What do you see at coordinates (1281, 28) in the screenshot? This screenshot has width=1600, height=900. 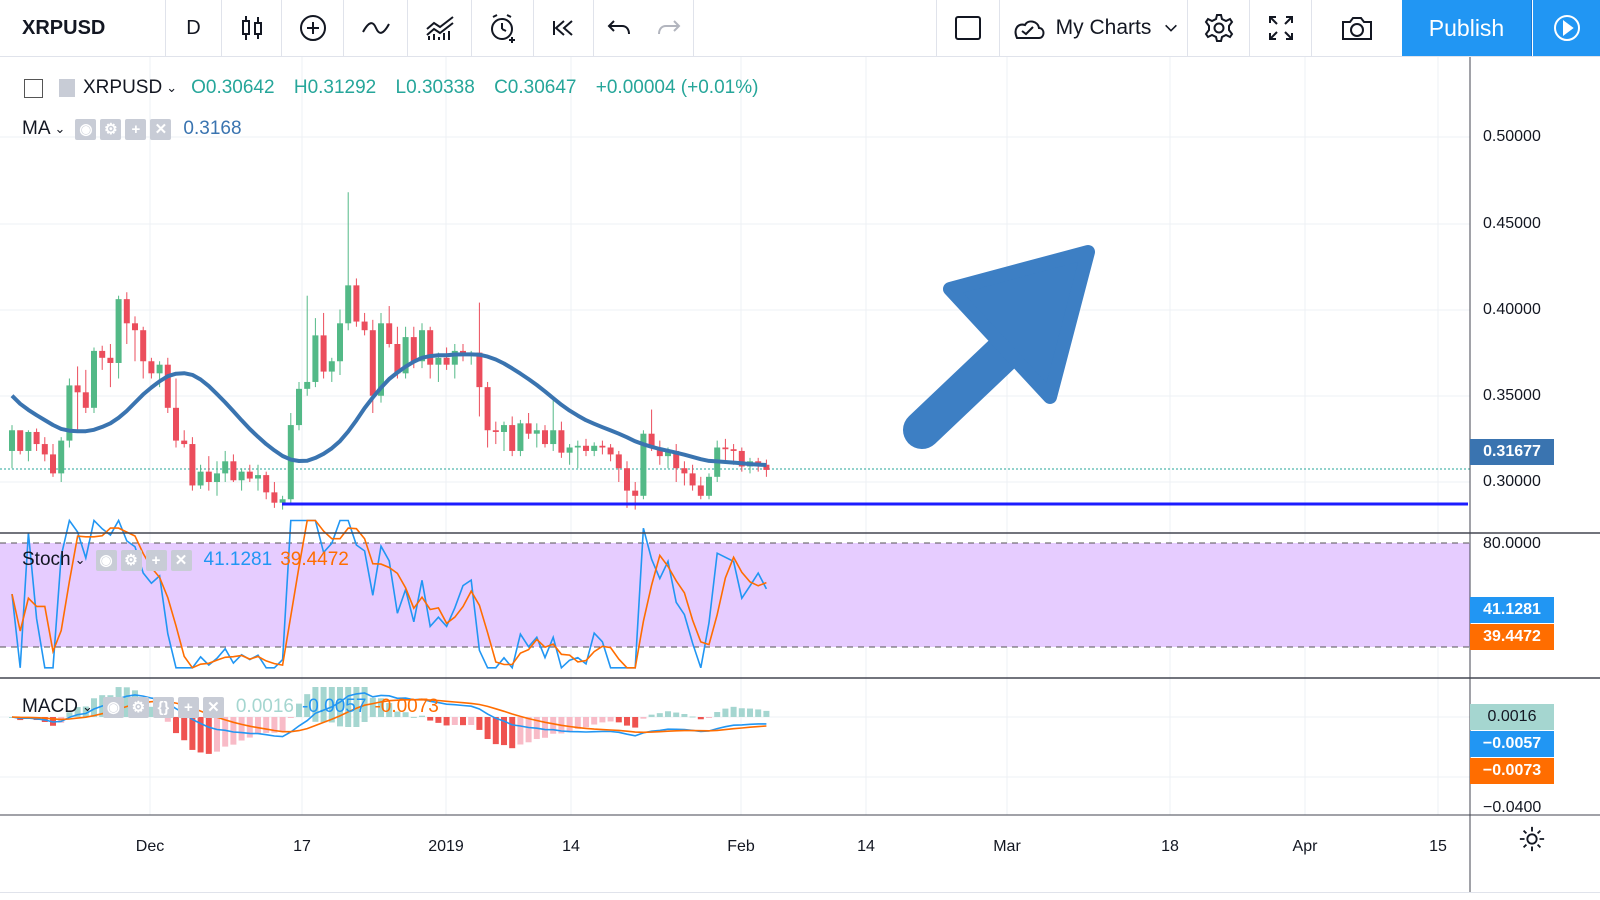 I see `fullscreen-button` at bounding box center [1281, 28].